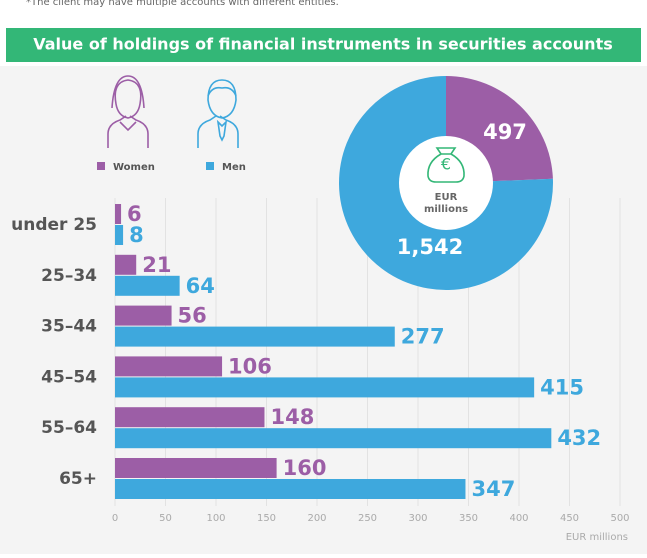 The image size is (647, 558). Describe the element at coordinates (69, 377) in the screenshot. I see `y-tick-label: 45–54` at that location.